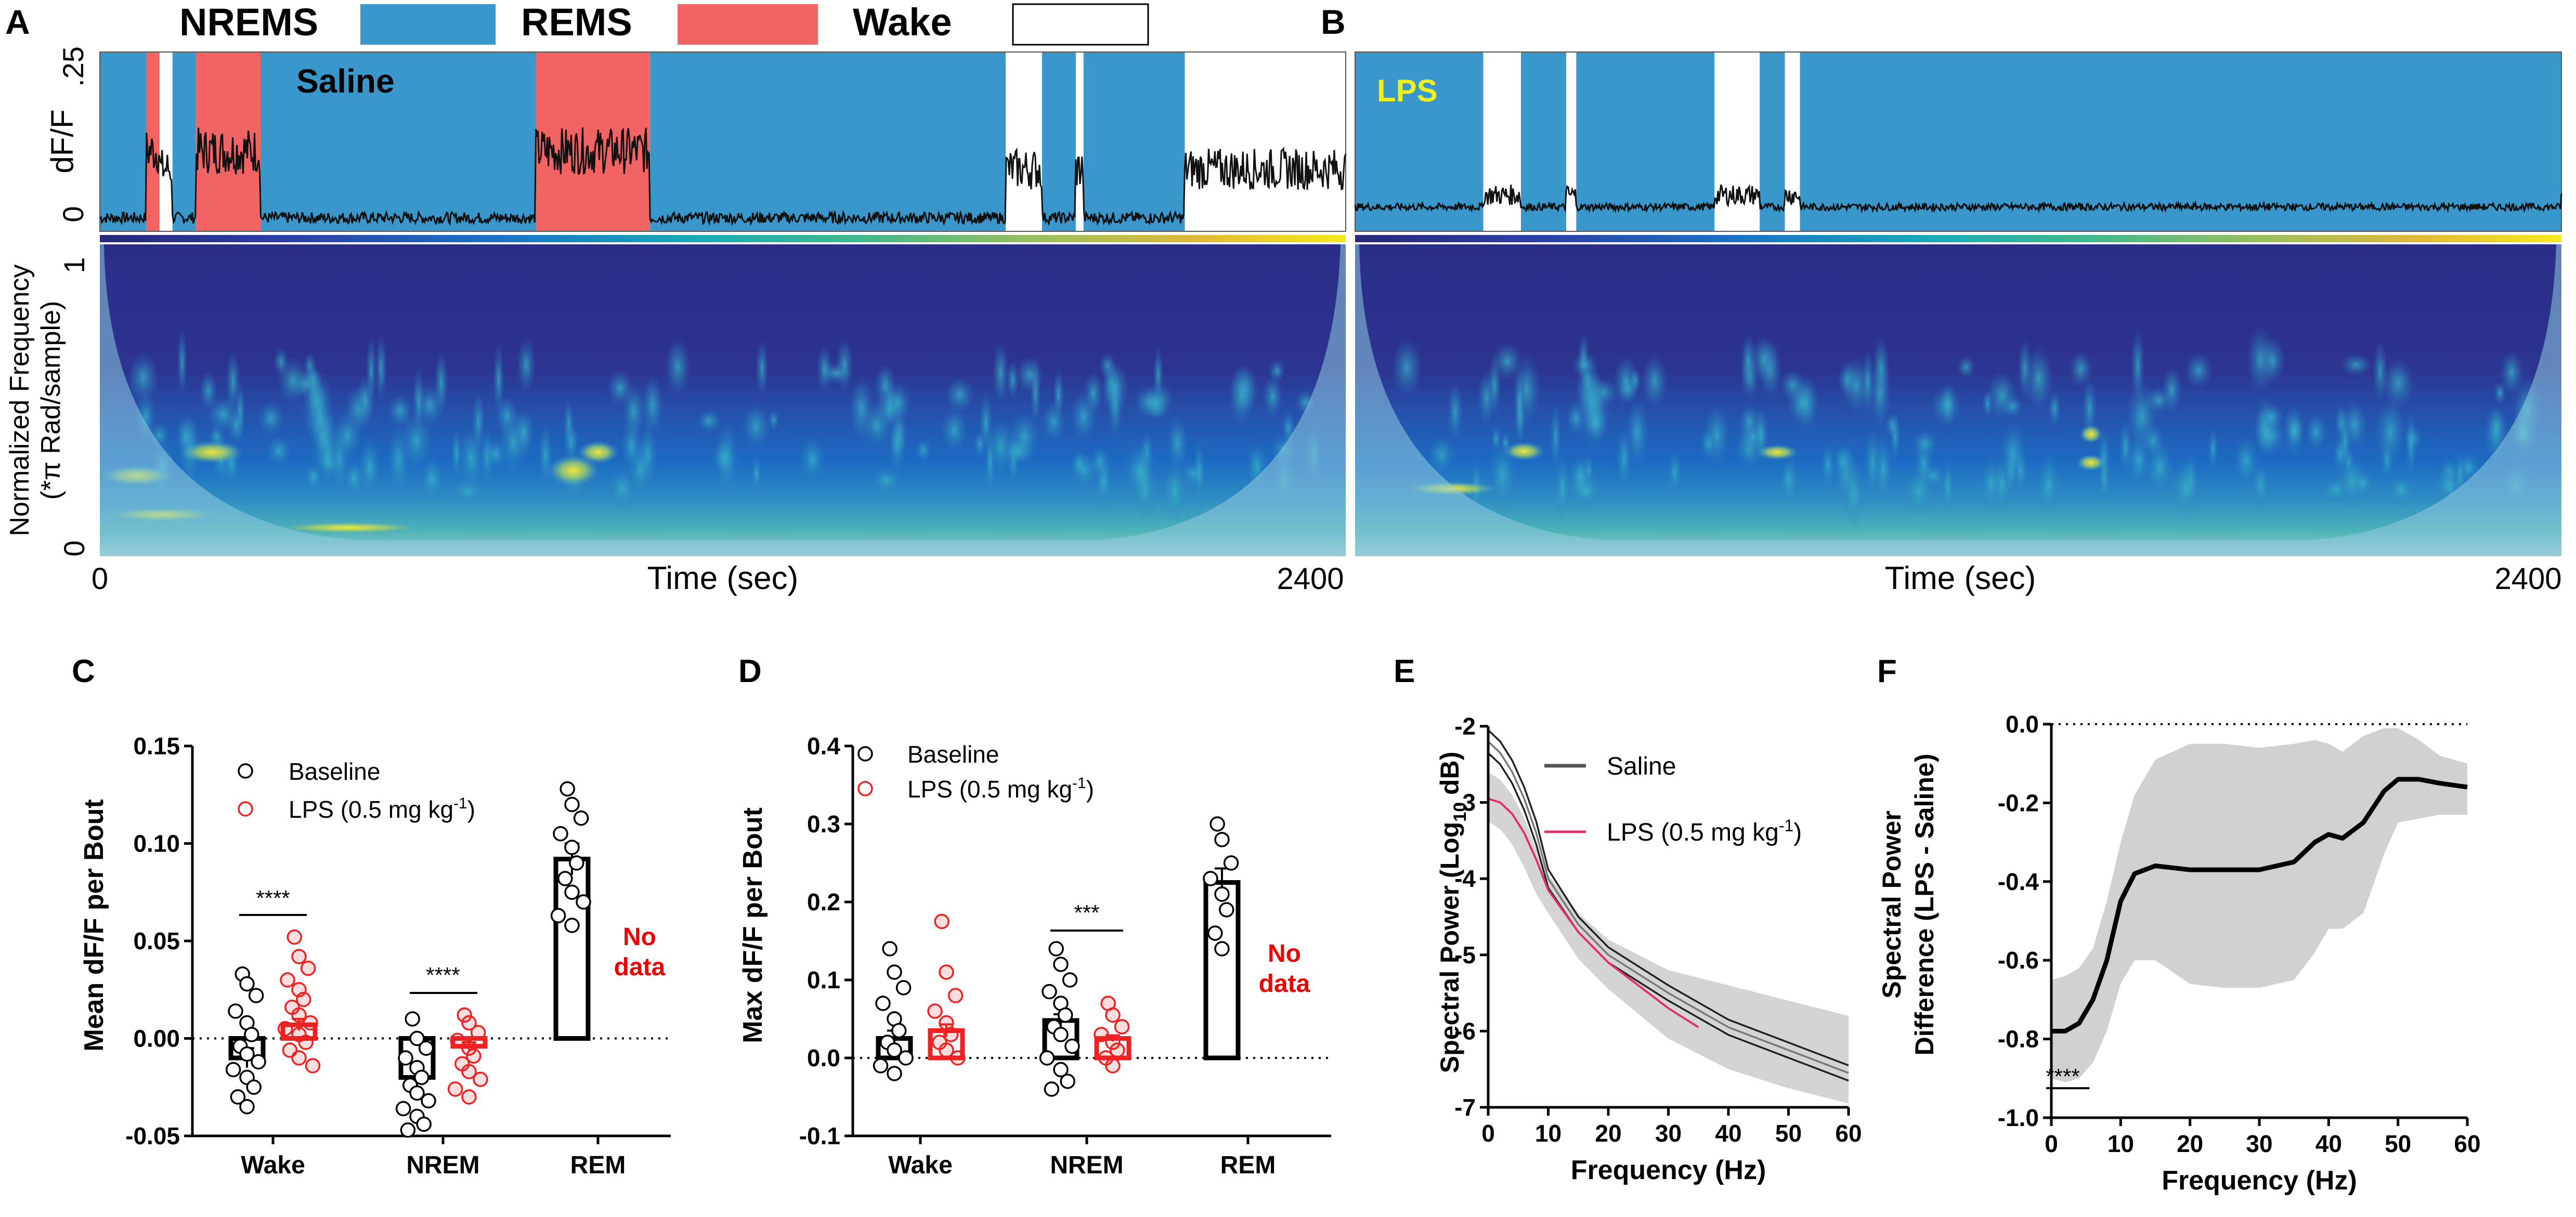  I want to click on d-ylabel: Max dF/F per Bout, so click(753, 925).